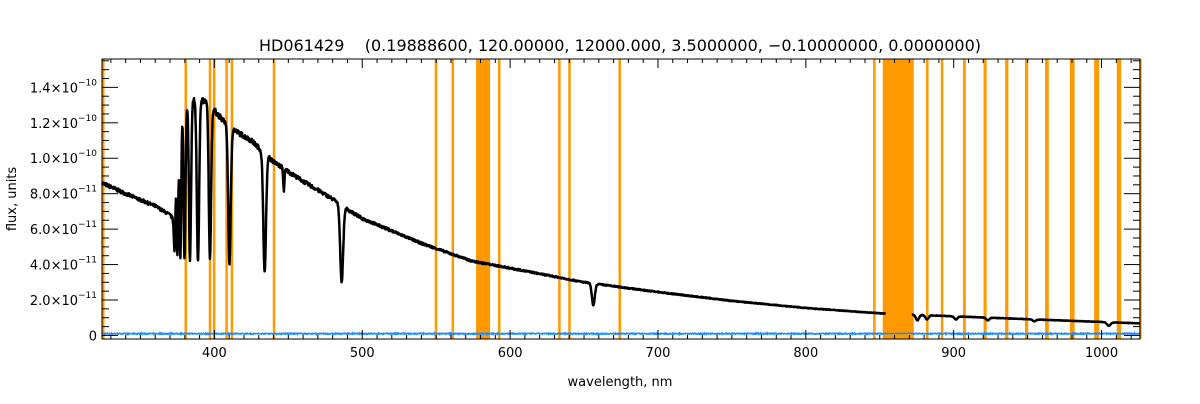 This screenshot has height=404, width=1200. I want to click on x-tick-label: 400, so click(214, 353).